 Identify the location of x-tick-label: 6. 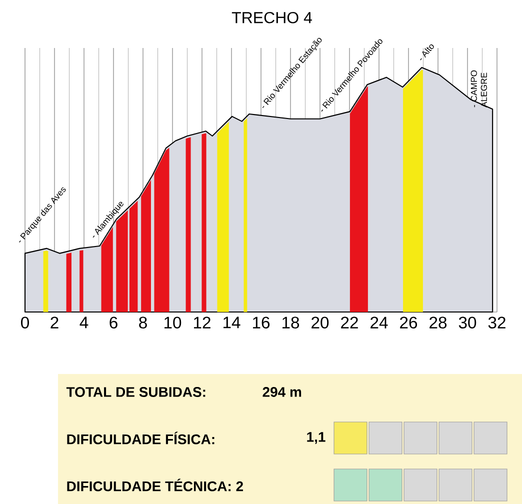
(114, 322).